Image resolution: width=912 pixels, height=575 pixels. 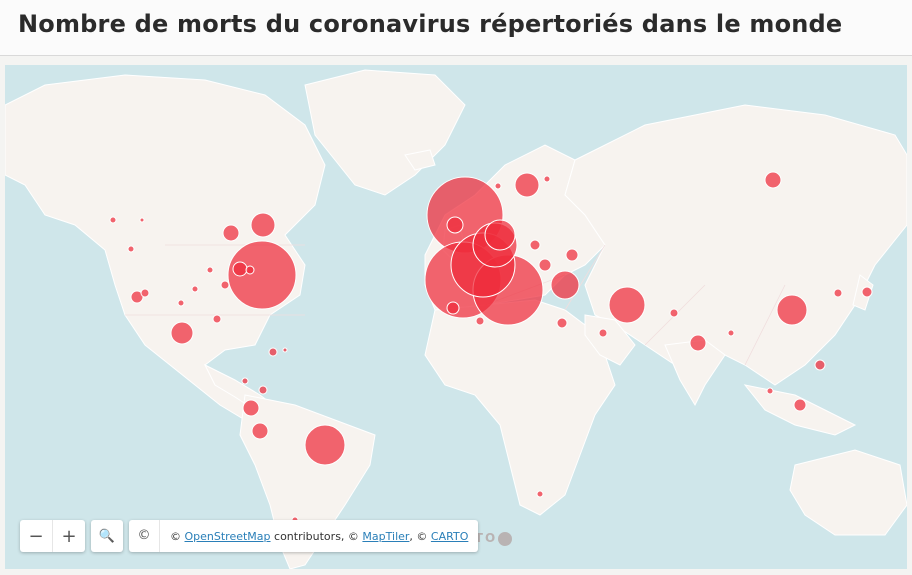 I want to click on land-iceland, so click(x=420, y=160).